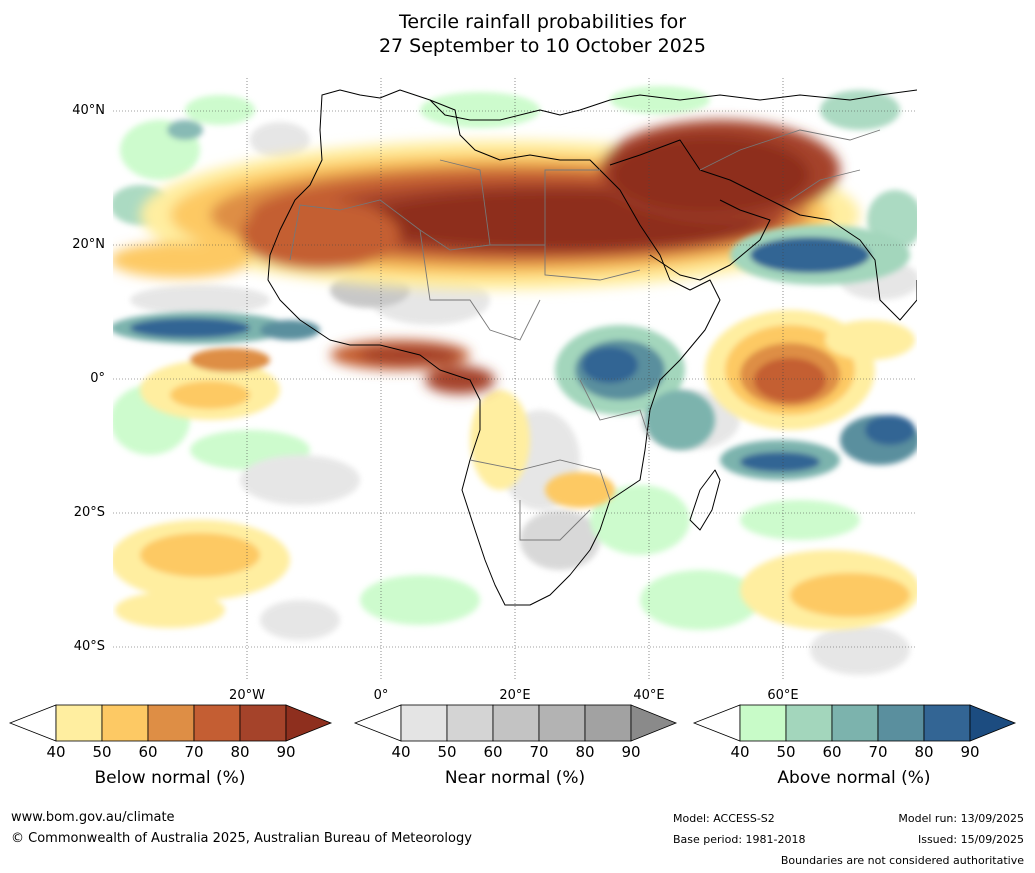 This screenshot has height=873, width=1035. Describe the element at coordinates (88, 244) in the screenshot. I see `lat-label-20n: 20°N` at that location.